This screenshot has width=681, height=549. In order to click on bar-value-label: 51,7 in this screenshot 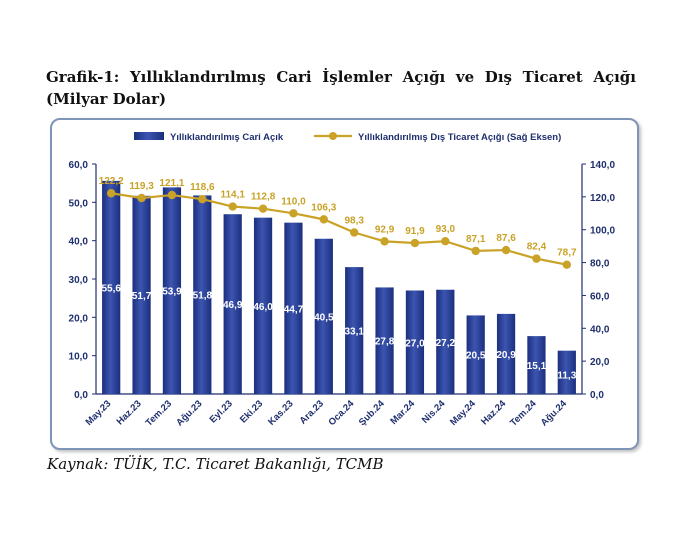, I will do `click(142, 296)`.